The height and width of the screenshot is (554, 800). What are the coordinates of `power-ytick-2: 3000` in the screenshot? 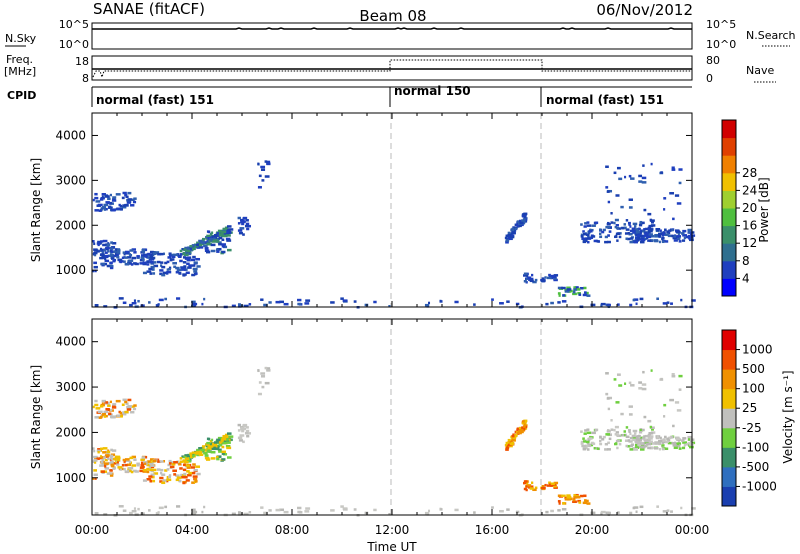 It's located at (70, 180).